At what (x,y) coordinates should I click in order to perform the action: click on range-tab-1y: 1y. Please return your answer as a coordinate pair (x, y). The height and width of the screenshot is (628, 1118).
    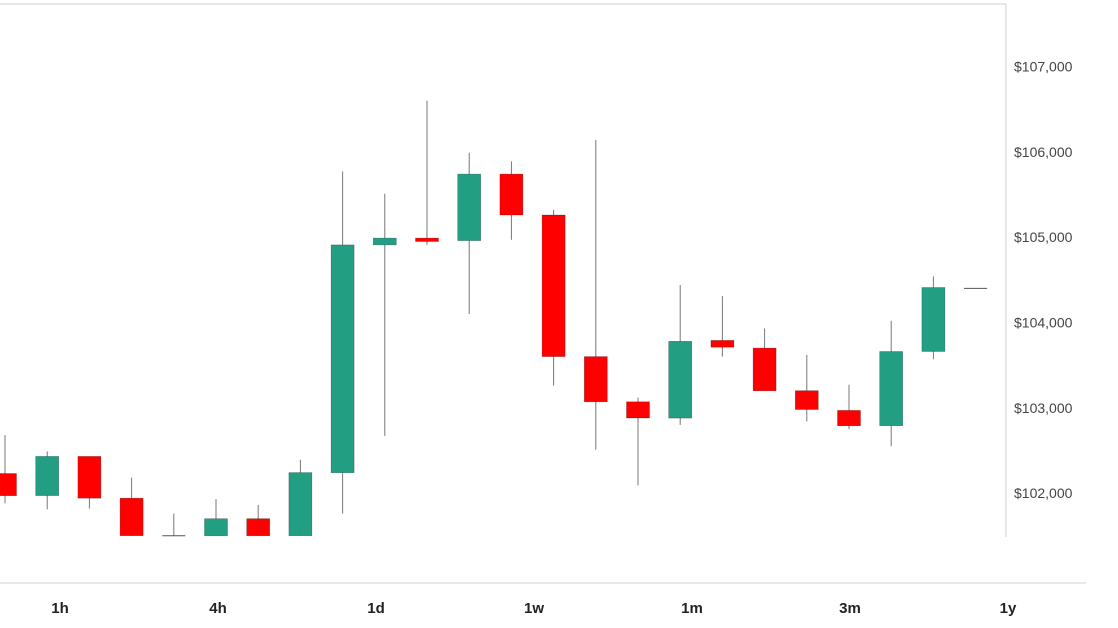
    Looking at the image, I should click on (1008, 608).